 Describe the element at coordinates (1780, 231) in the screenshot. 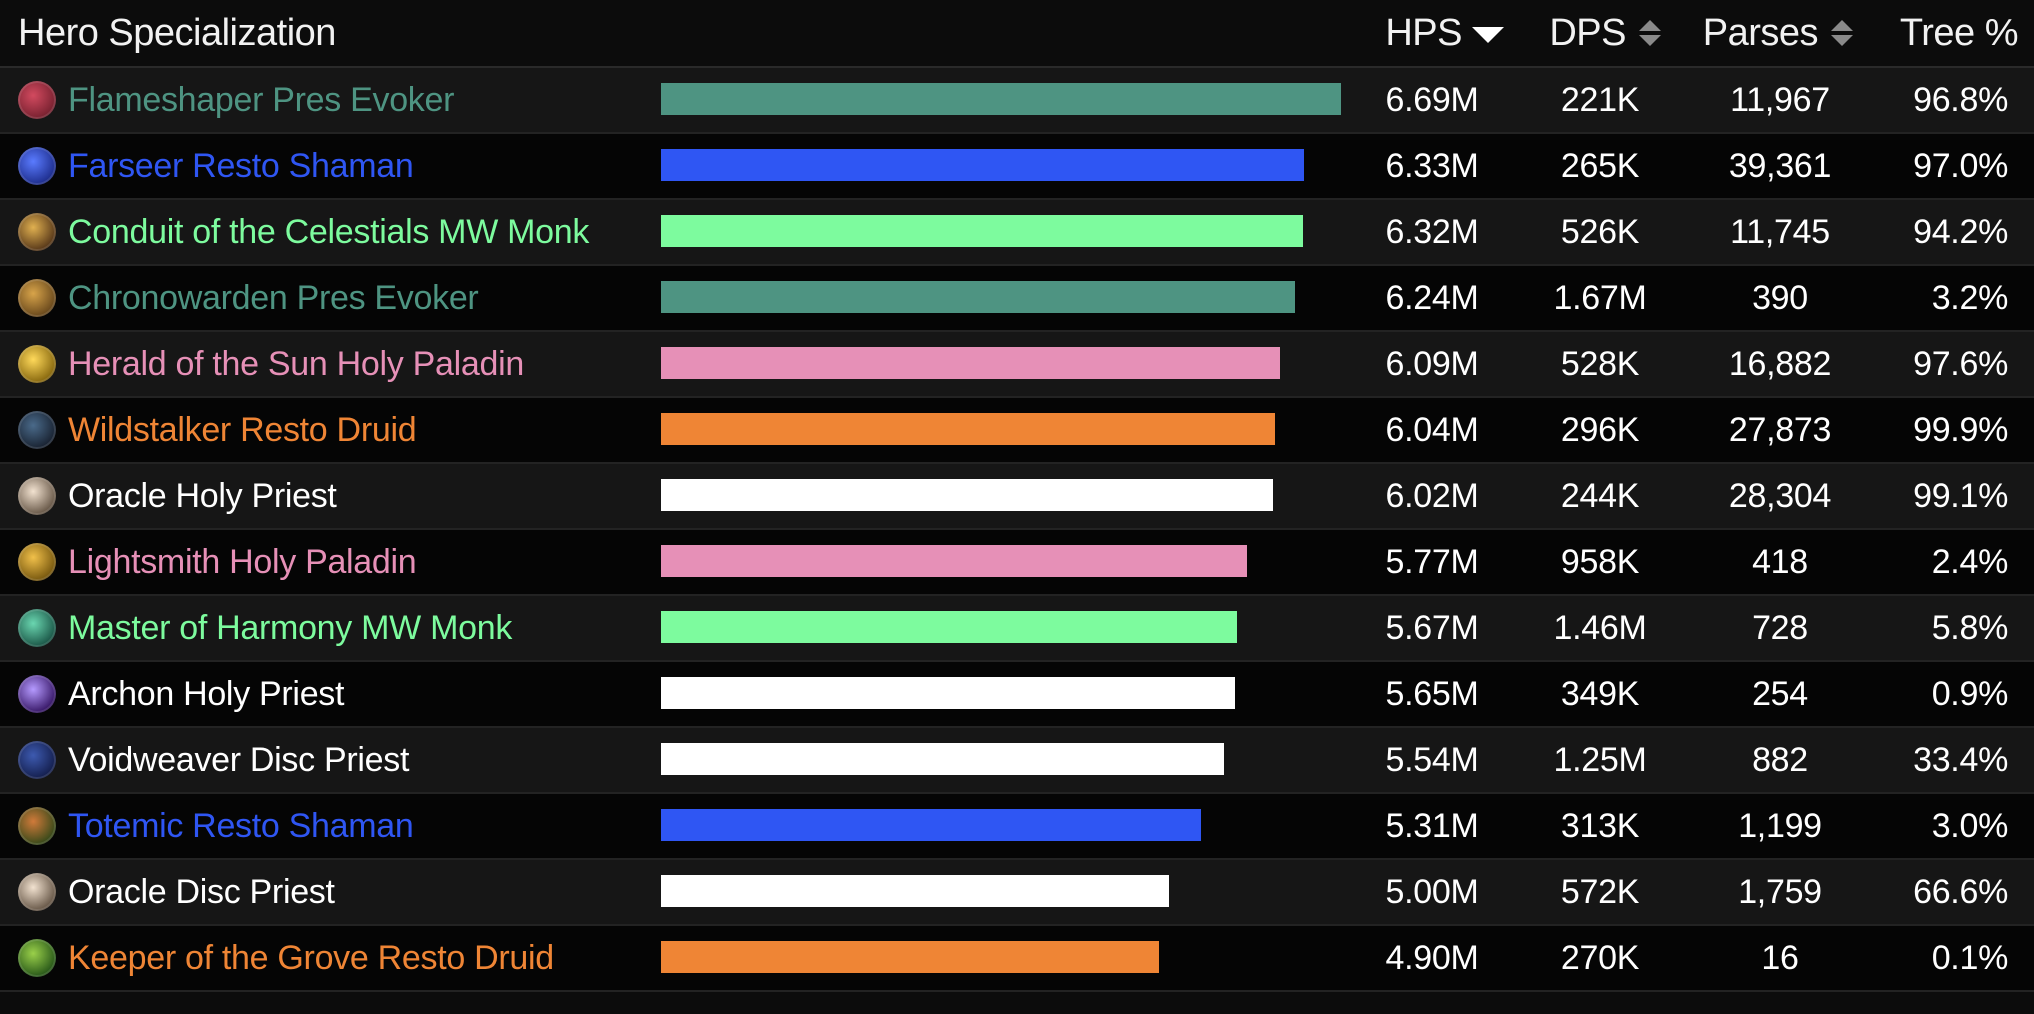

I see `parses-value: 11,745` at that location.